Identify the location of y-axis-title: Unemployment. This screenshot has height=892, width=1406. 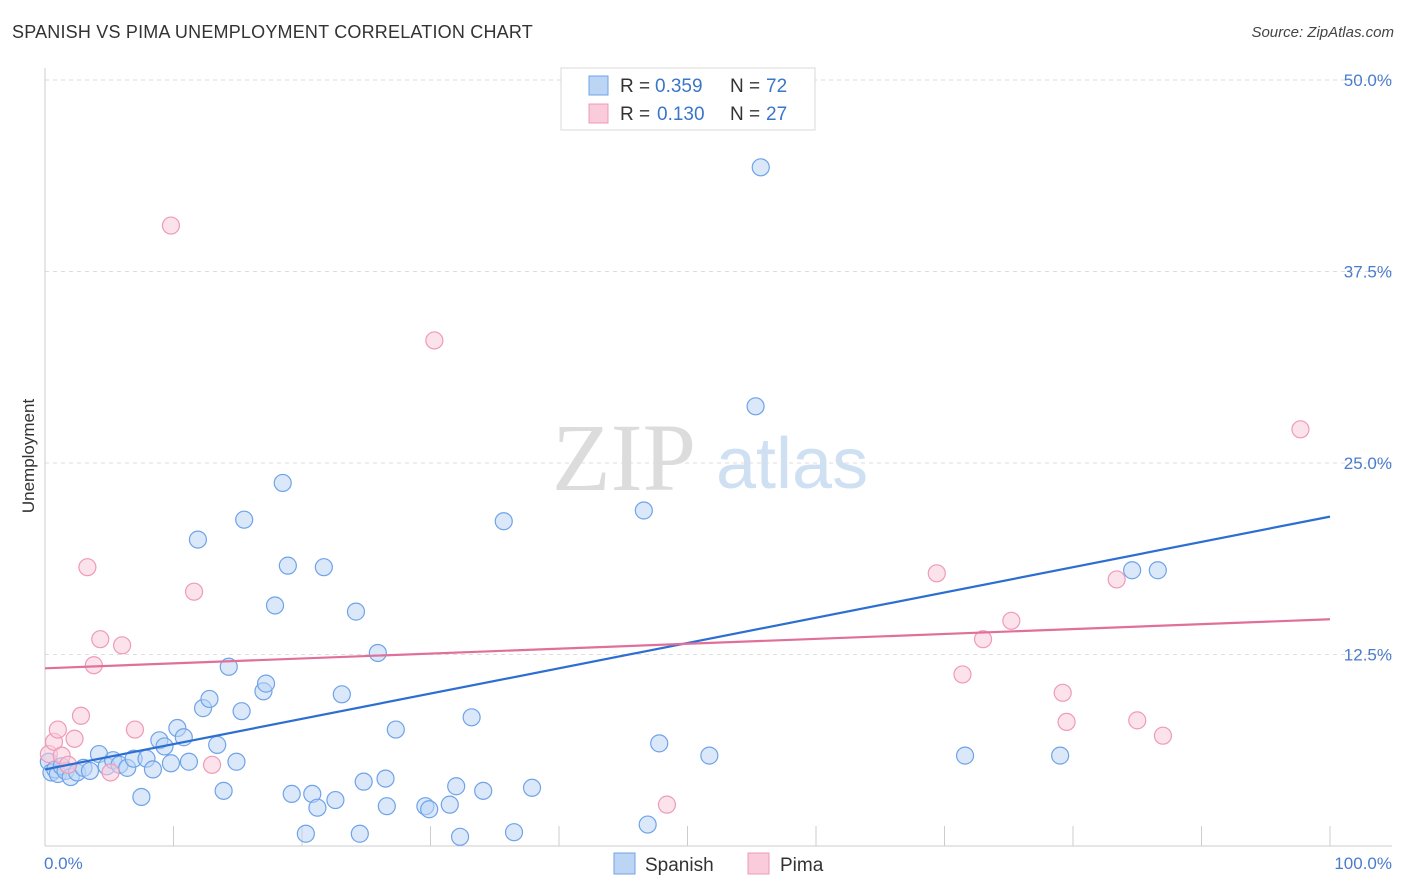
(28, 456).